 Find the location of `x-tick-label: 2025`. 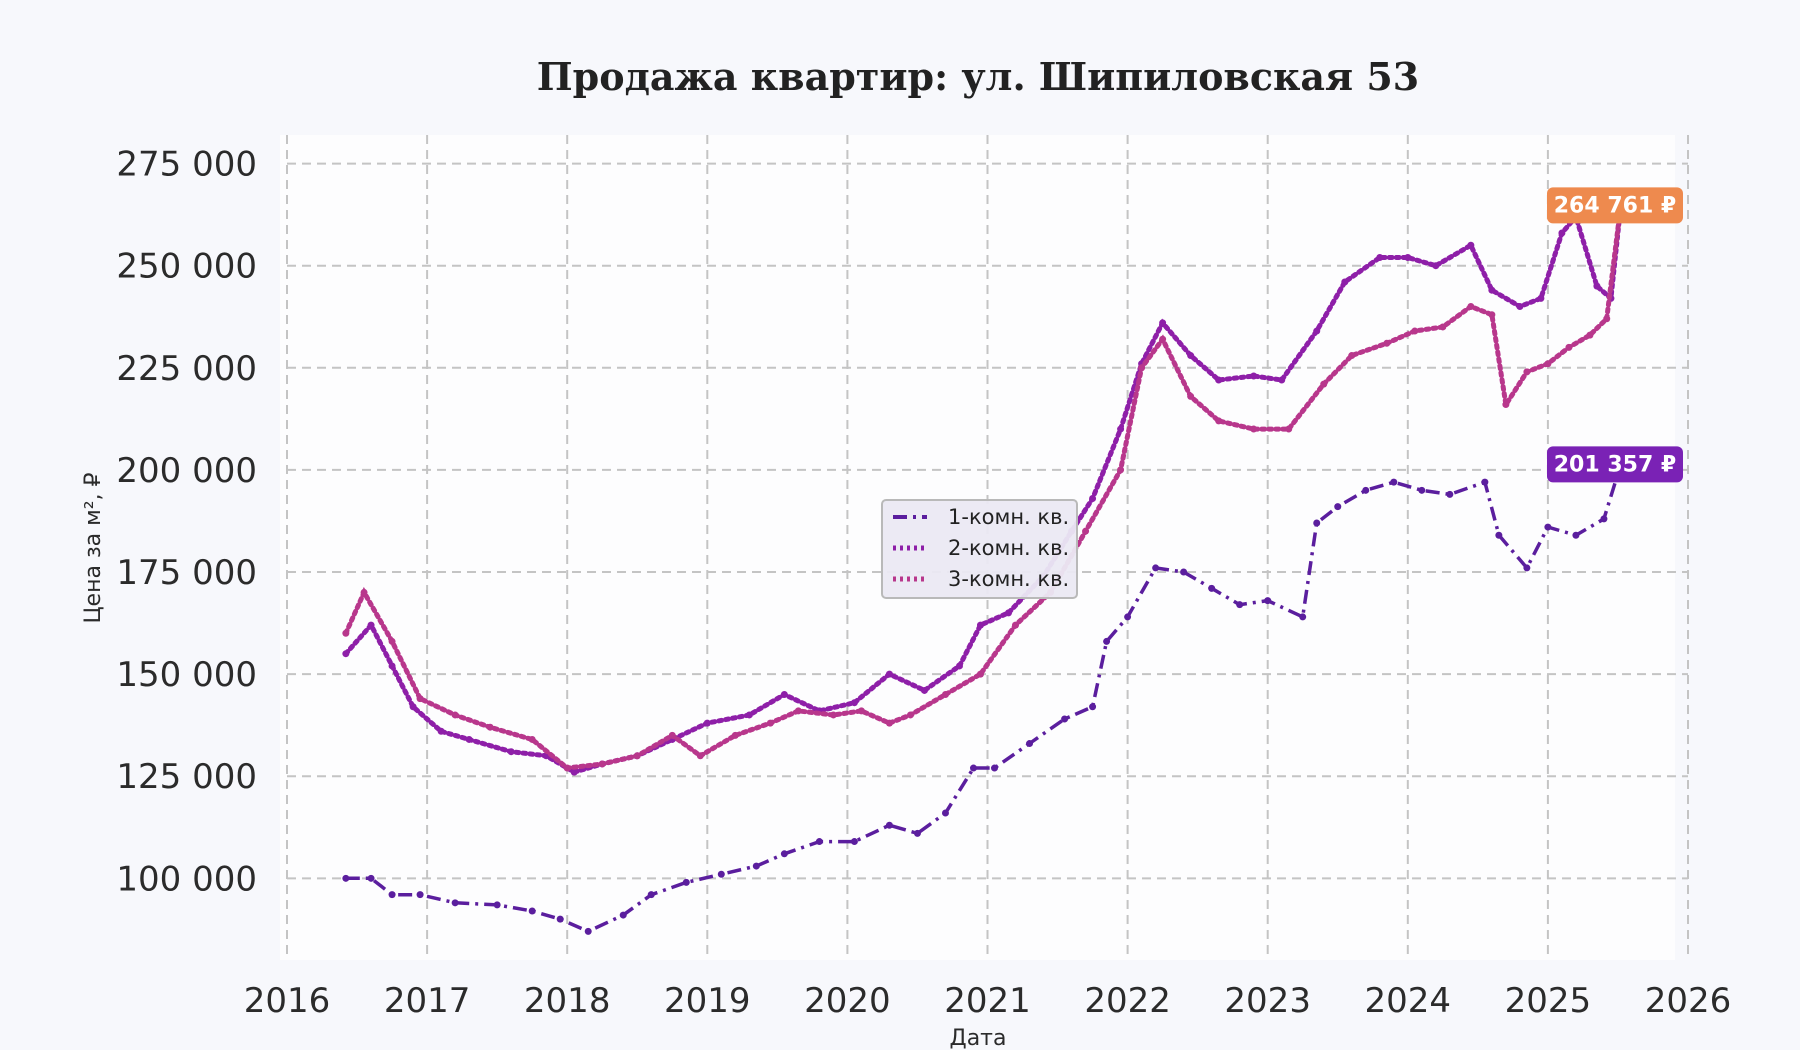

x-tick-label: 2025 is located at coordinates (1548, 1001).